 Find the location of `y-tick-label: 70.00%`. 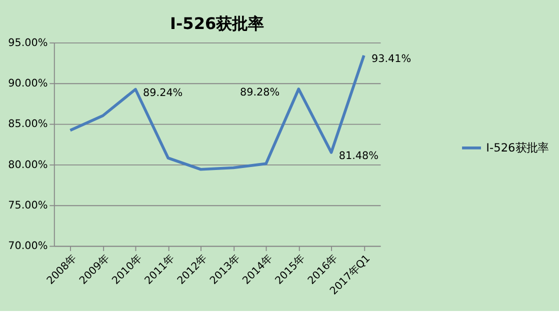

y-tick-label: 70.00% is located at coordinates (28, 246).